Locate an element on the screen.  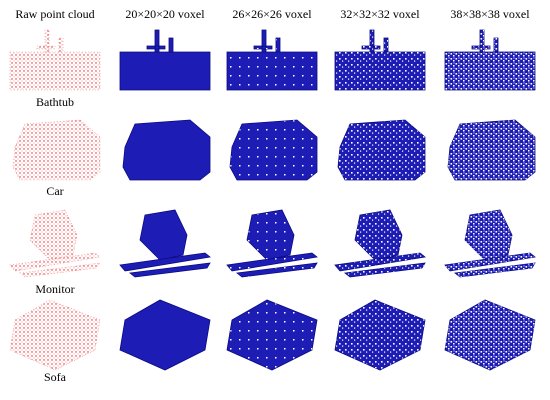
row-label: Monitor is located at coordinates (54, 289).